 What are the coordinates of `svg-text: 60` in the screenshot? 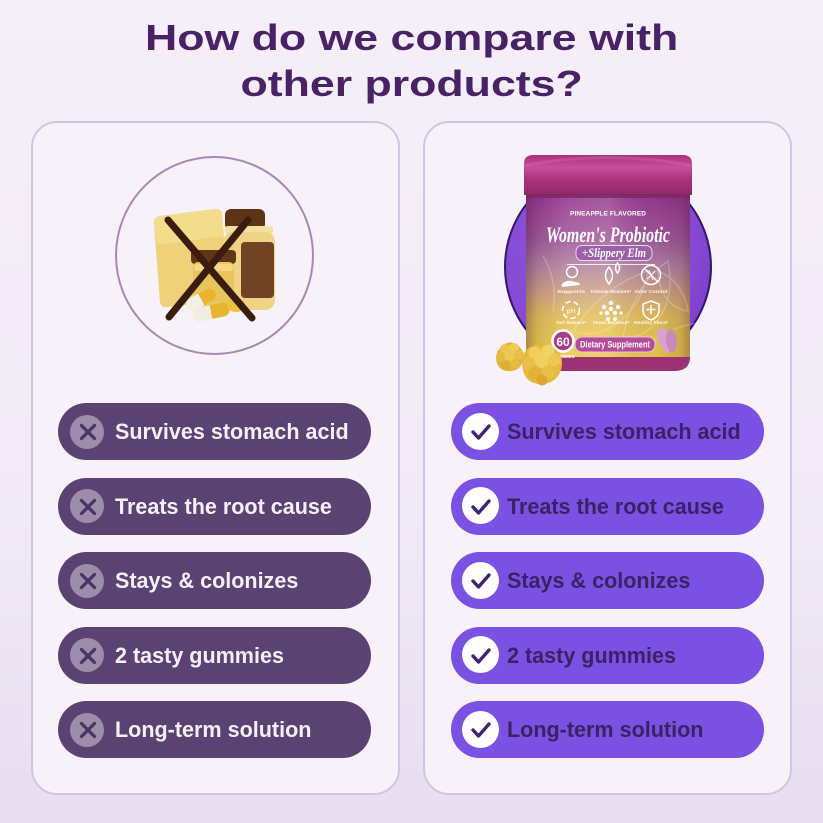 It's located at (563, 342).